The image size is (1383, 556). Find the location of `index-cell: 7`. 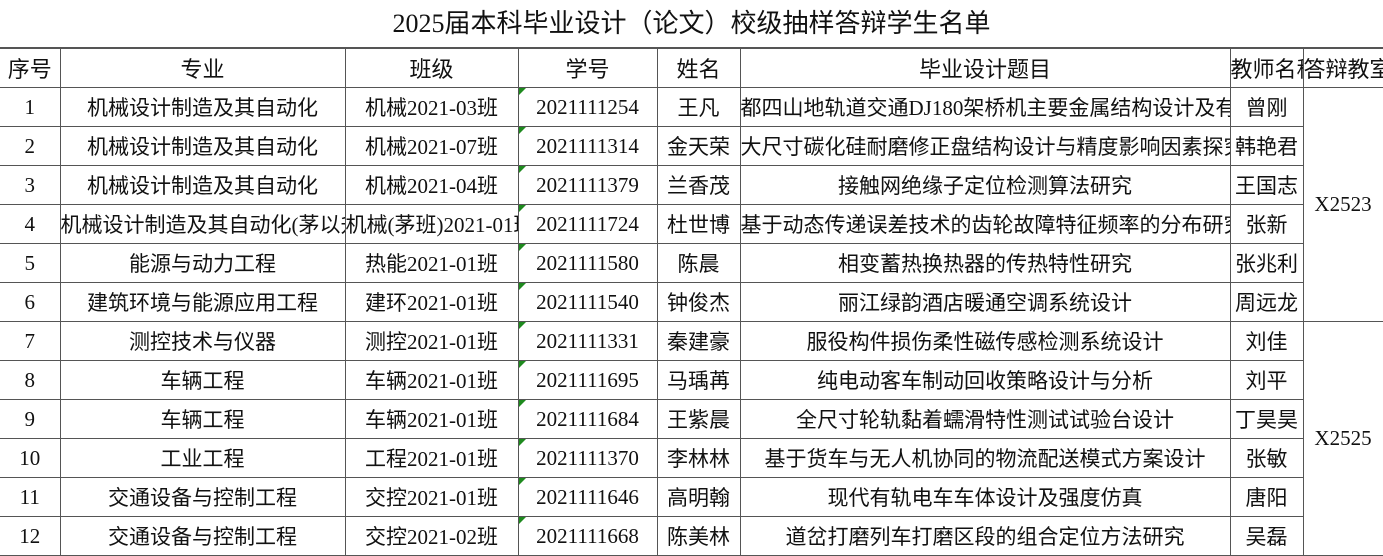

index-cell: 7 is located at coordinates (30, 341).